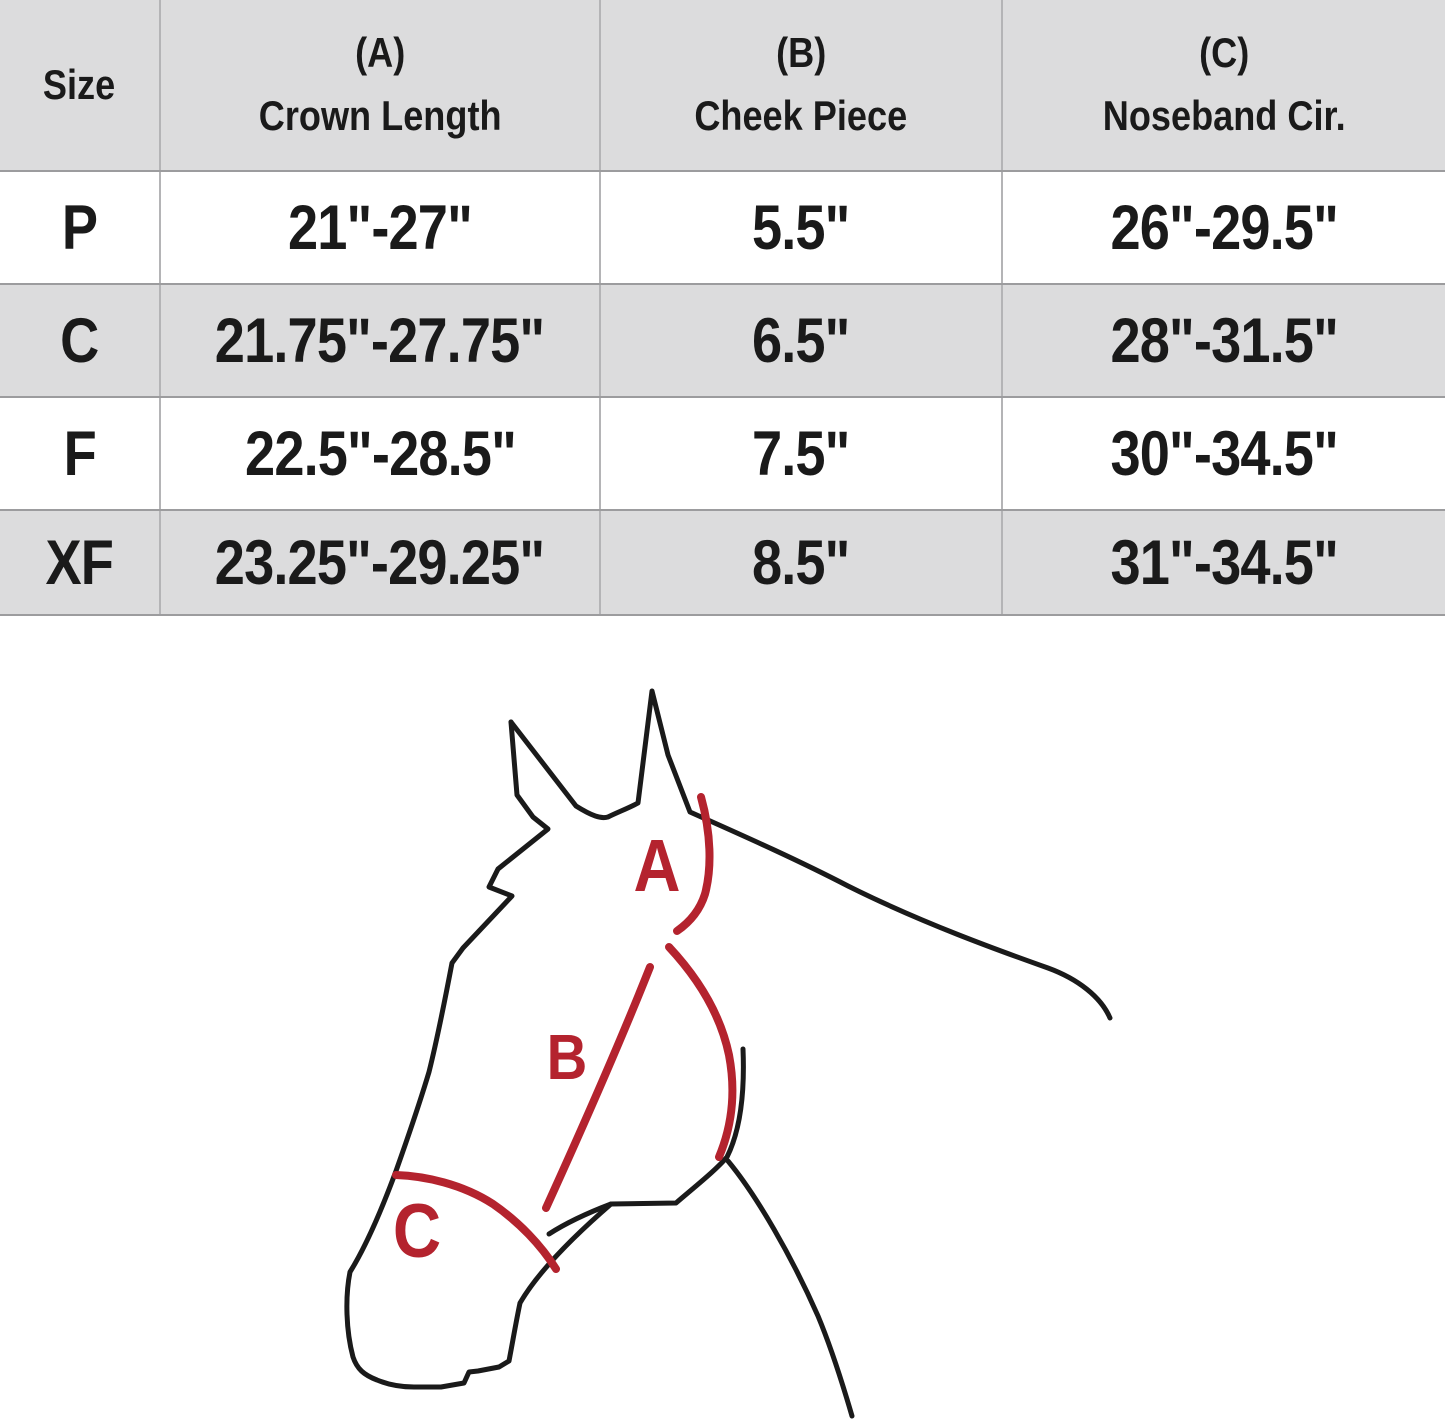  I want to click on header-noseband-label: Noseband Cir., so click(1224, 115).